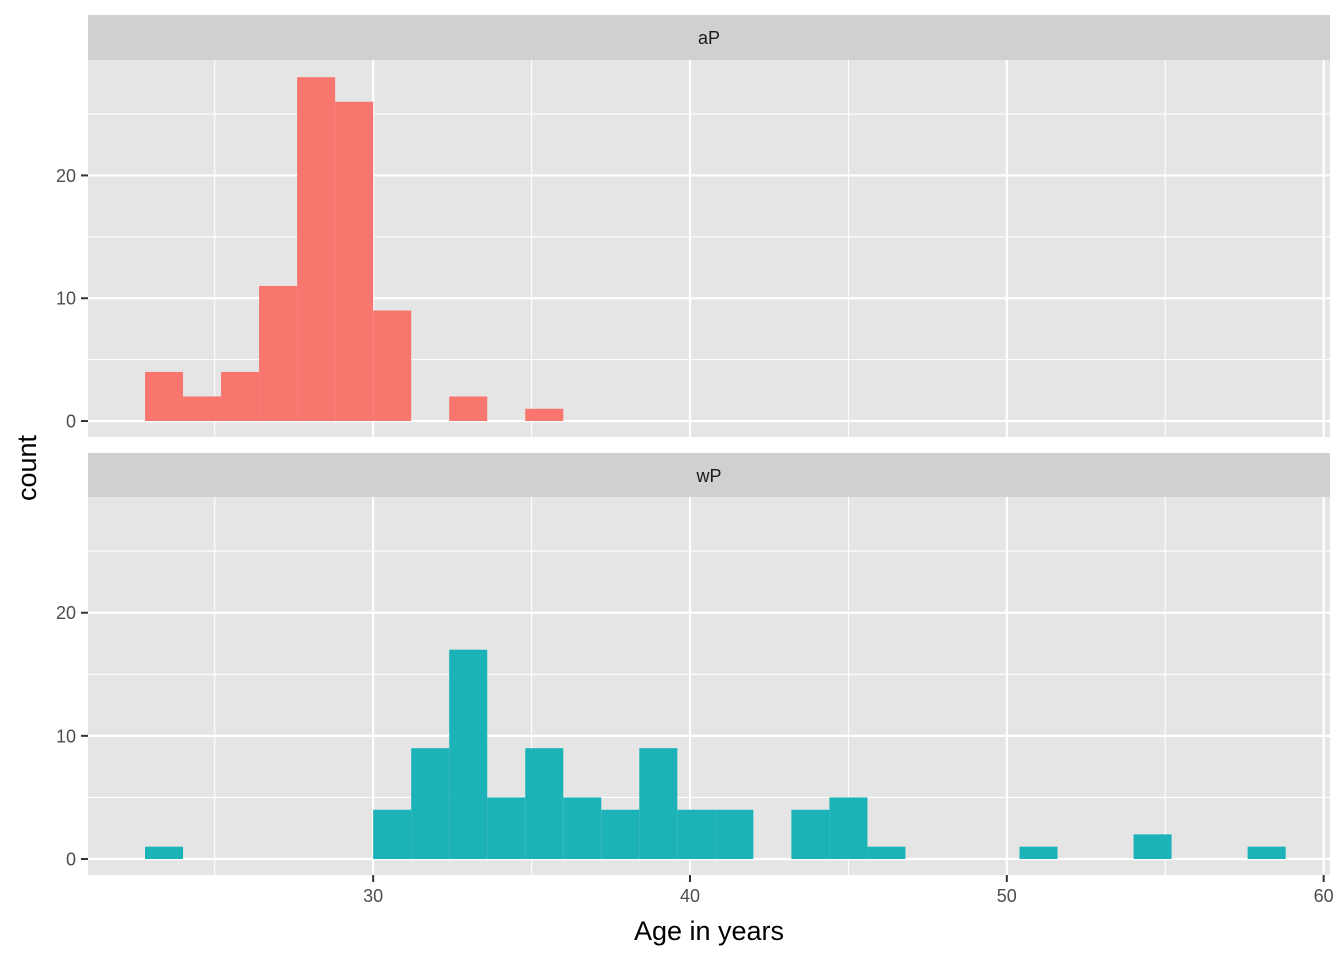 Image resolution: width=1344 pixels, height=960 pixels. I want to click on facet-strip-label-ap: aP, so click(709, 38).